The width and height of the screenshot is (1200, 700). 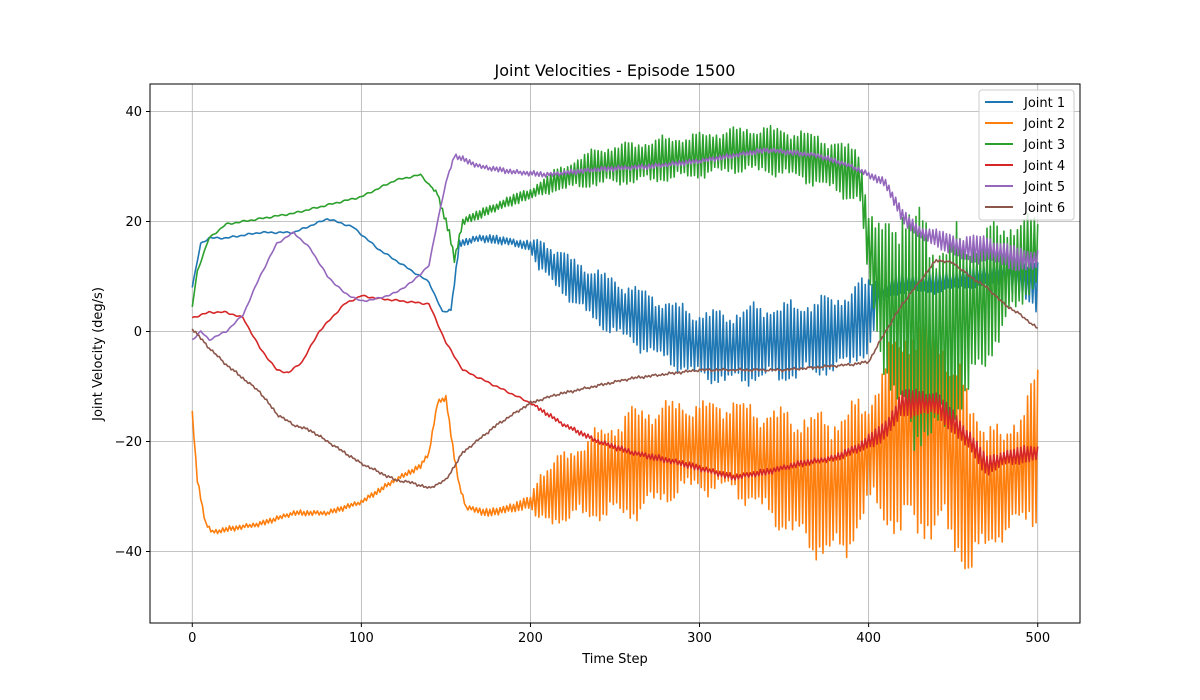 I want to click on y-tick-label: −20, so click(x=128, y=442).